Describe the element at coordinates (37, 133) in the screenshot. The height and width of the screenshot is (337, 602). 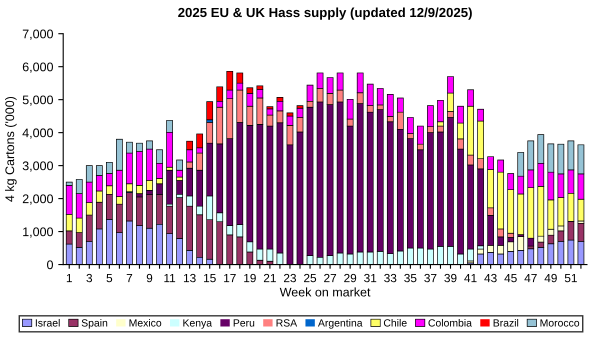
I see `y-tick-label: 4,000` at that location.